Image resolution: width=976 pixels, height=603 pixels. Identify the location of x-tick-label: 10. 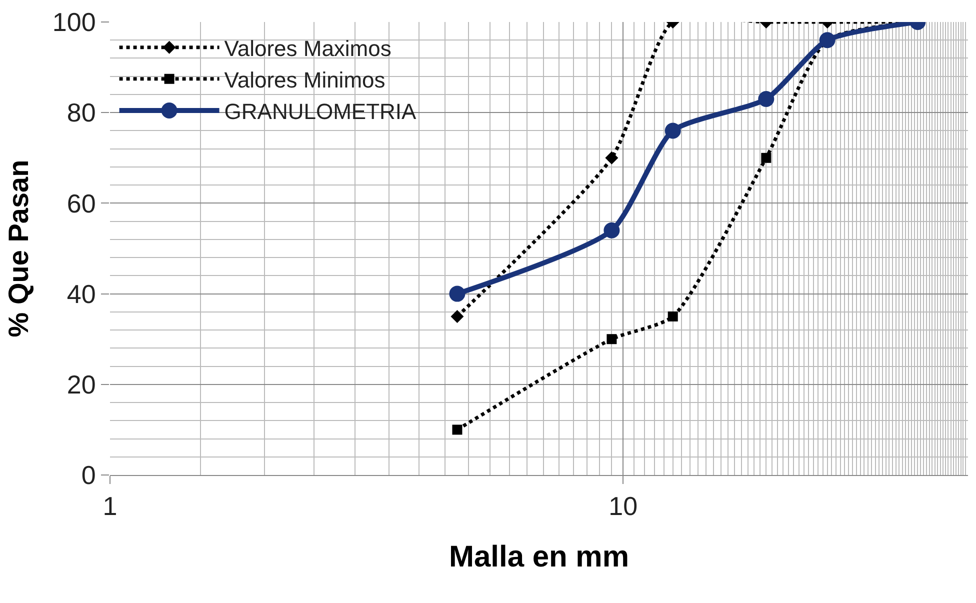
(623, 506).